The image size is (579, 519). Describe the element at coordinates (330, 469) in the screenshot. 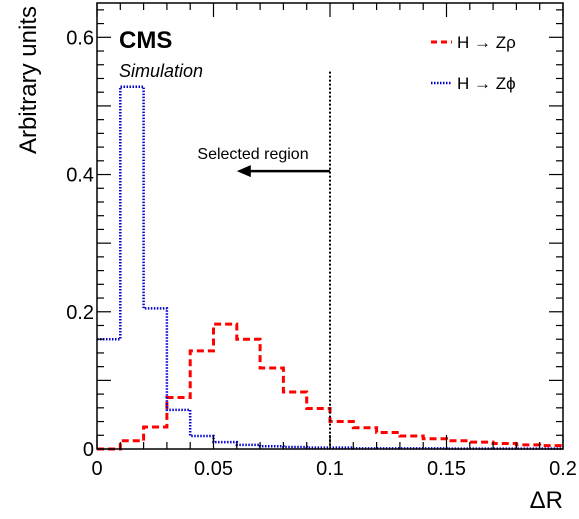

I see `x-tick-label: 0.1` at that location.